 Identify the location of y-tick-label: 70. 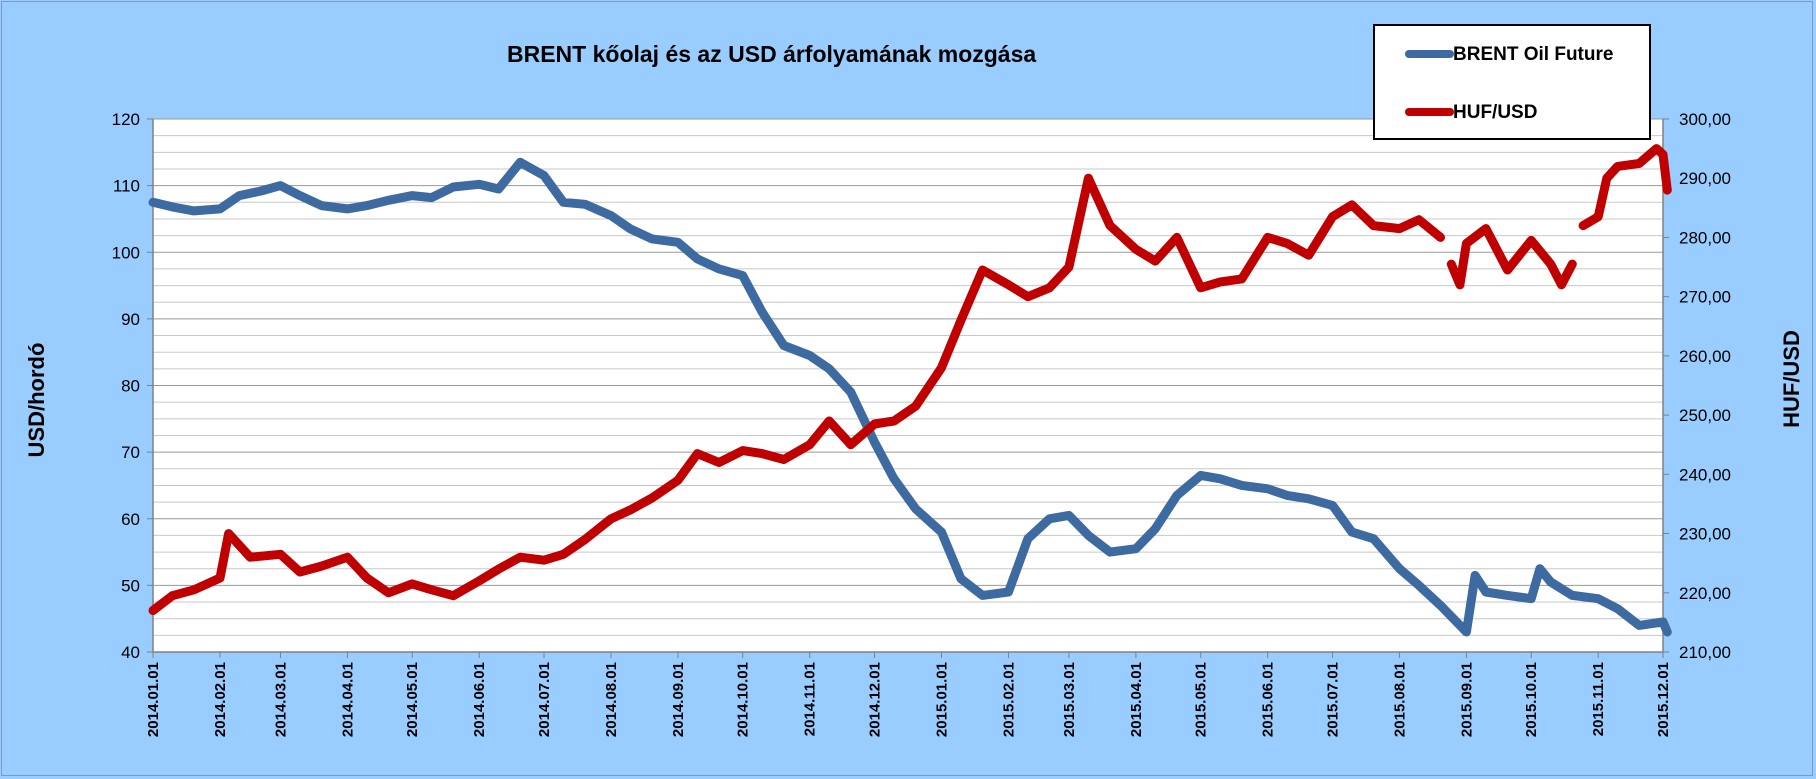
(130, 452).